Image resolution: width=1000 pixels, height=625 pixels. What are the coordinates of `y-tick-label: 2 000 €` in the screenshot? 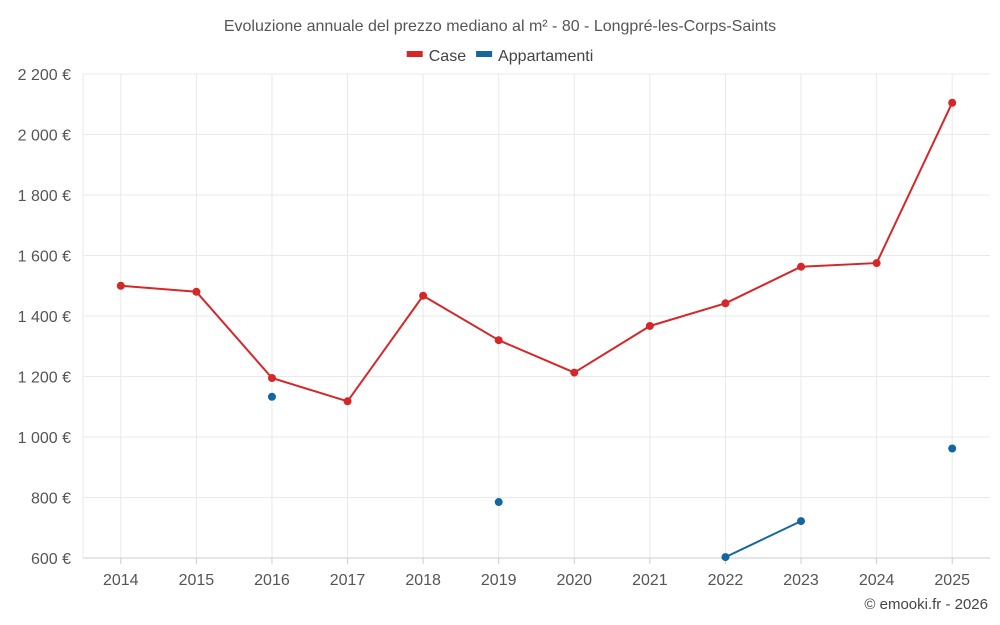 It's located at (44, 136).